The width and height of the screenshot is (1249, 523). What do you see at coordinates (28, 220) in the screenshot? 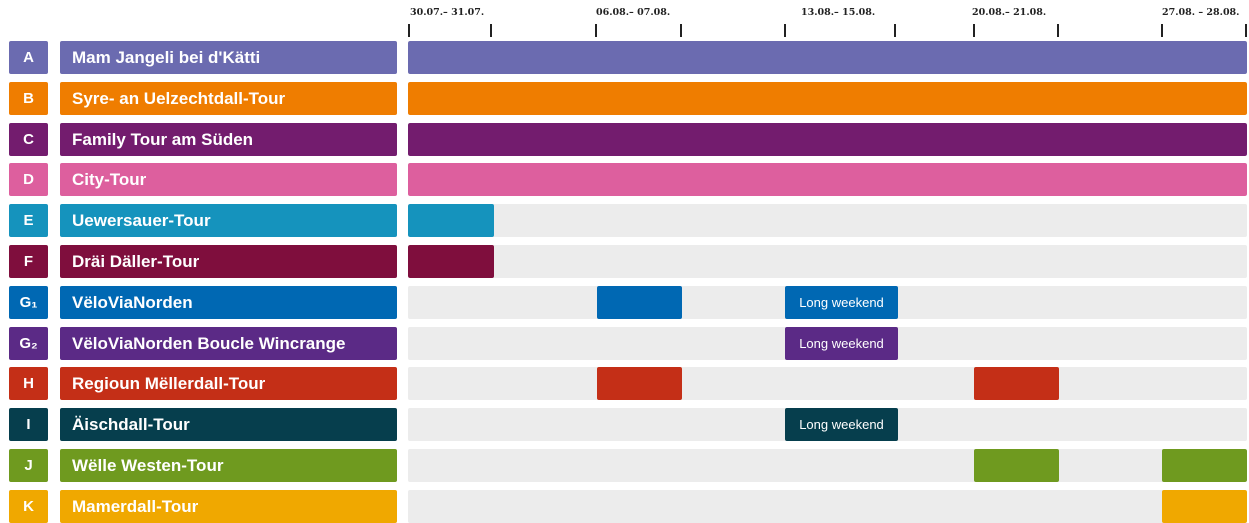
I see `tour-letter-badge: E` at bounding box center [28, 220].